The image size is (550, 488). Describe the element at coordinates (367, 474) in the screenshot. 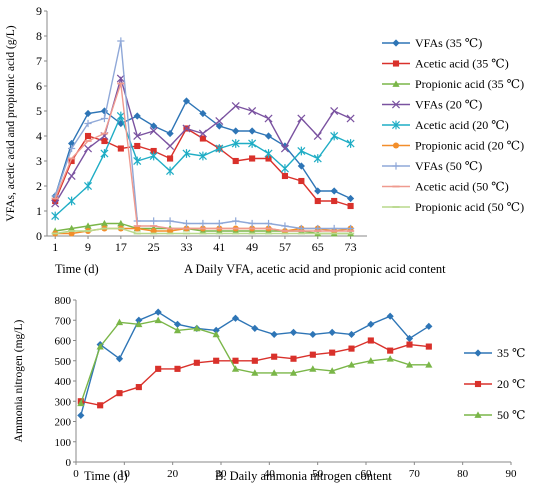

I see `chart-b-x-tick-label: 60` at that location.